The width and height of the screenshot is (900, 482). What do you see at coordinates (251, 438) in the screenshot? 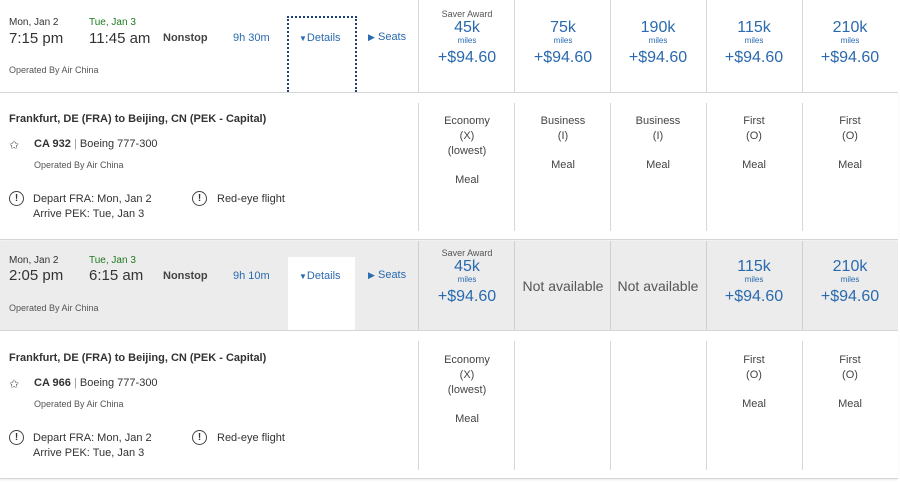
I see `red-eye-note: Red-eye flight` at bounding box center [251, 438].